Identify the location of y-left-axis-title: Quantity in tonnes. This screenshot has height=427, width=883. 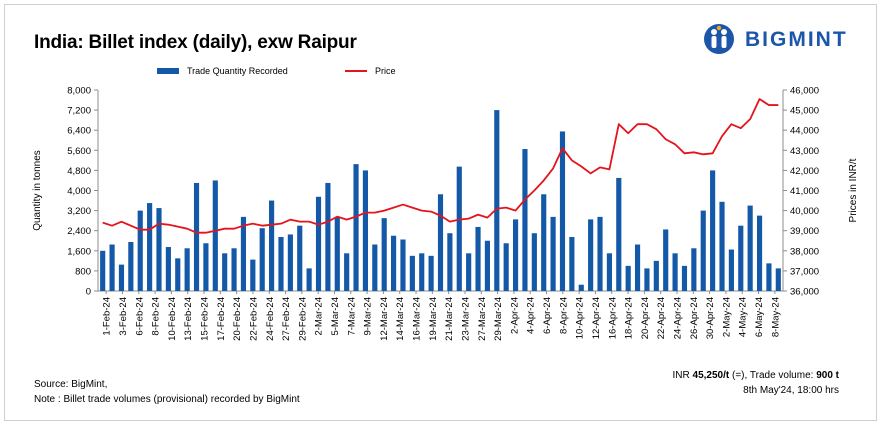
(37, 190).